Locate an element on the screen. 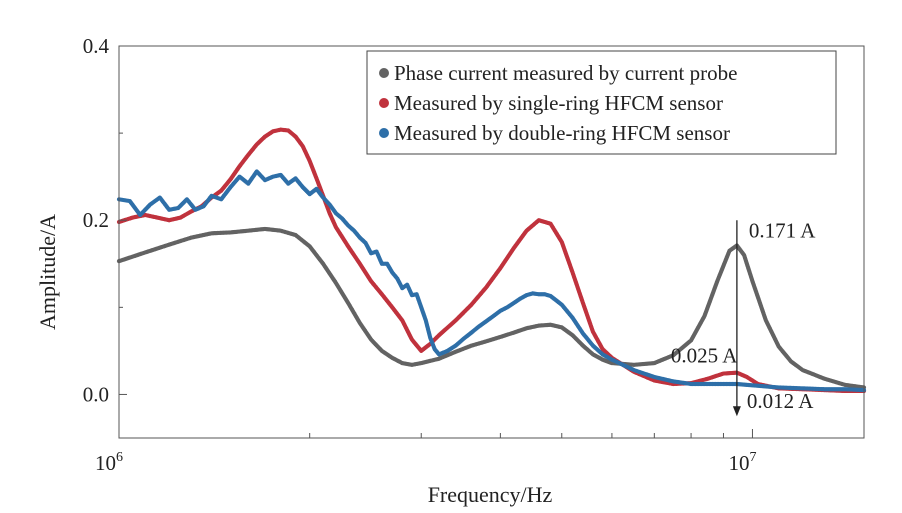 This screenshot has height=513, width=902. y-axis-label: Amplitude/A is located at coordinates (47, 272).